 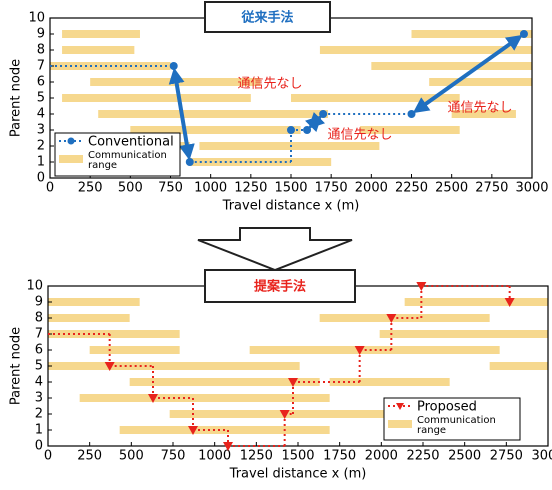 What do you see at coordinates (266, 18) in the screenshot?
I see `chart-title: 従来手法` at bounding box center [266, 18].